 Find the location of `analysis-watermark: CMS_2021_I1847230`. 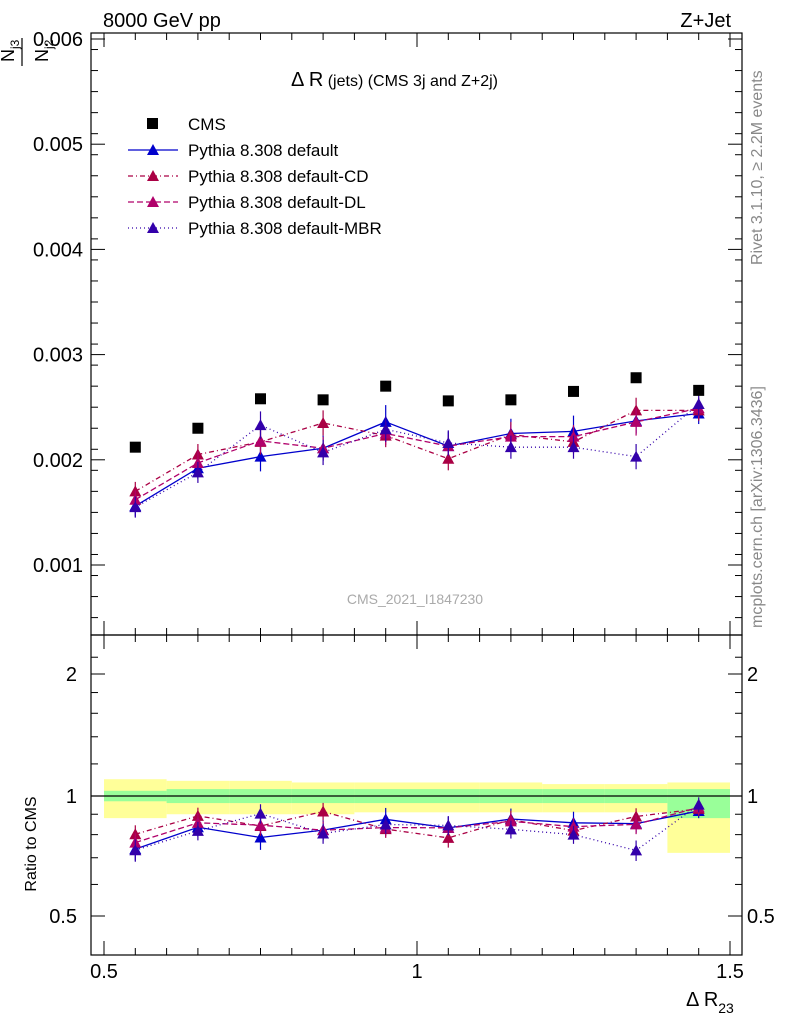

analysis-watermark: CMS_2021_I1847230 is located at coordinates (415, 599).